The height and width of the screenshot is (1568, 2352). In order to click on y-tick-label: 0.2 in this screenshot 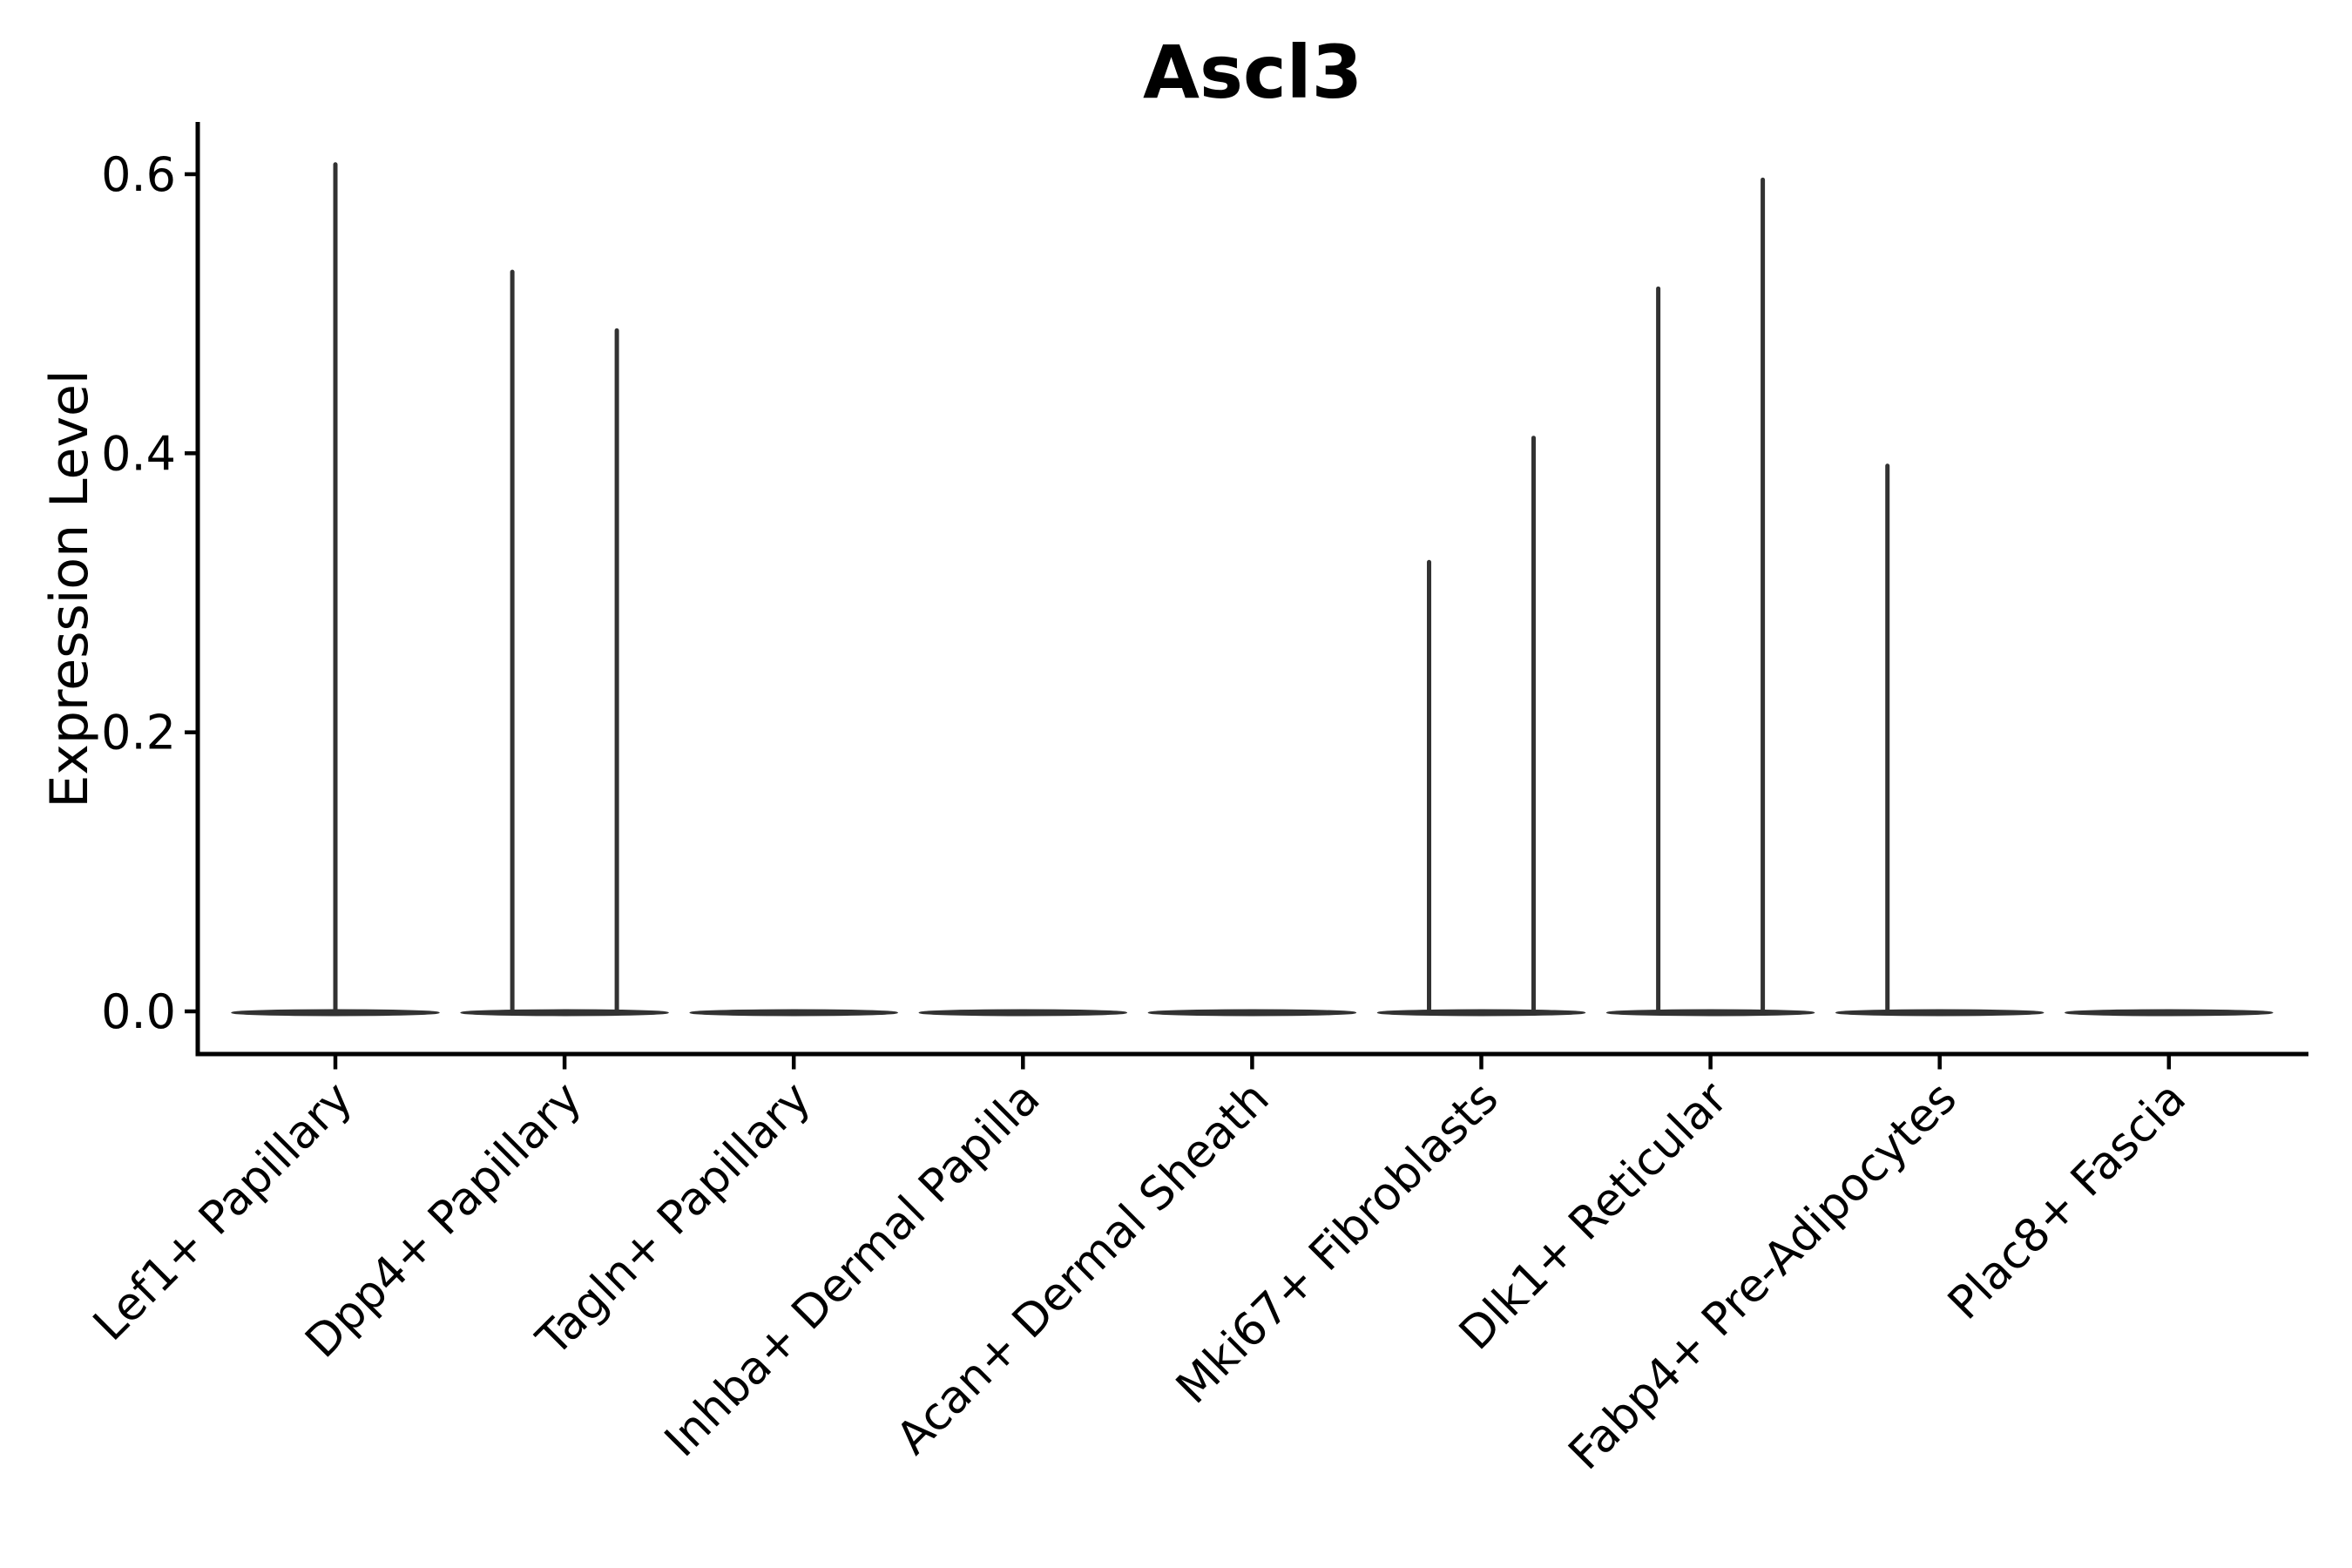, I will do `click(138, 733)`.